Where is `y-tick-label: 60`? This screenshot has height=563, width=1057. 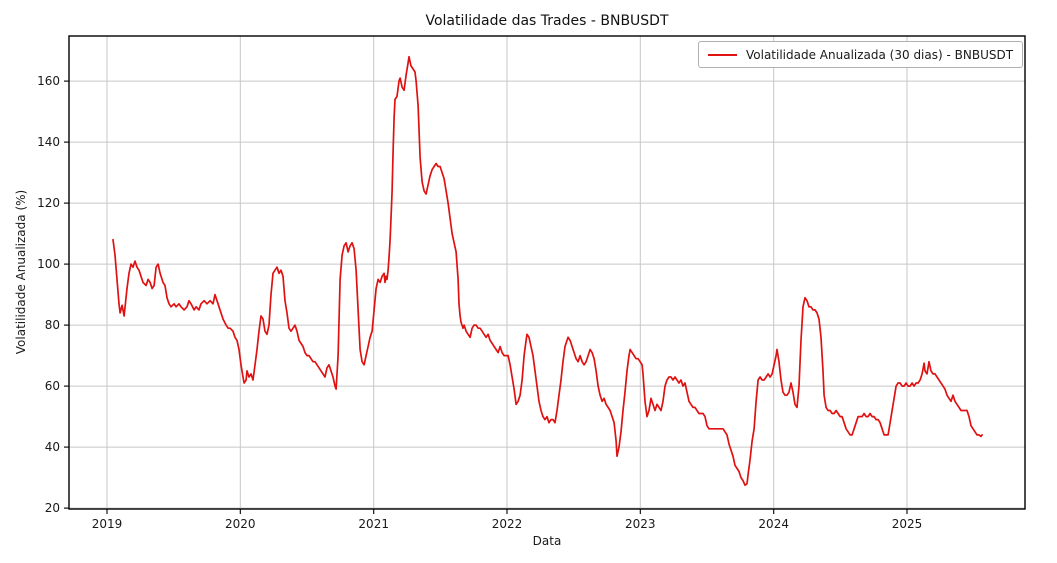 y-tick-label: 60 is located at coordinates (52, 386).